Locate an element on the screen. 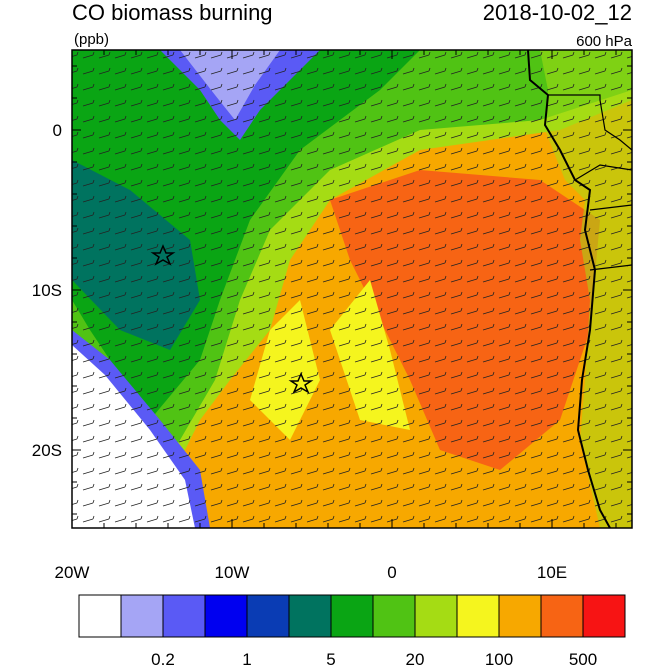  lat-label: 20S is located at coordinates (47, 450).